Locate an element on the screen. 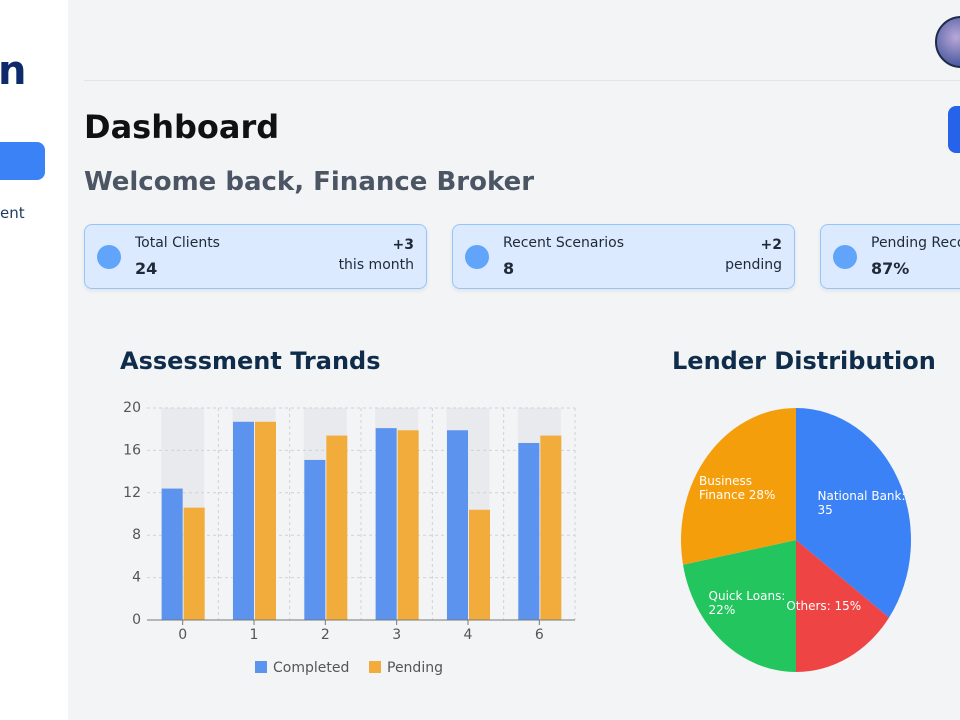 The height and width of the screenshot is (720, 960). y-tick-label: 0 is located at coordinates (136, 620).